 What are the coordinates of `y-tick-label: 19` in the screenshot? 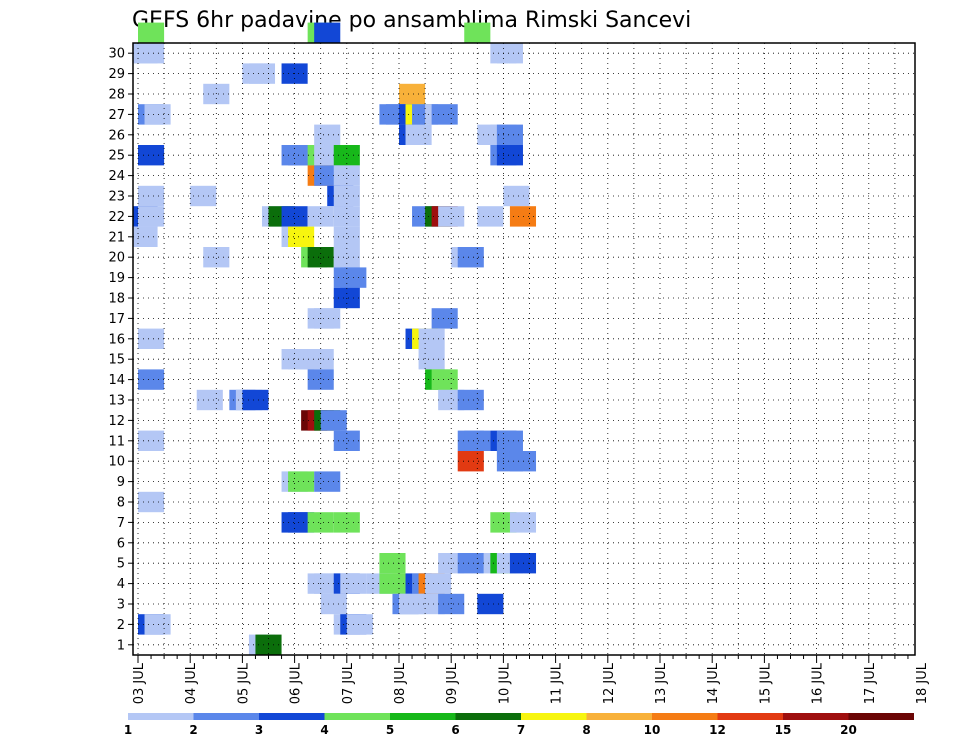 It's located at (116, 278).